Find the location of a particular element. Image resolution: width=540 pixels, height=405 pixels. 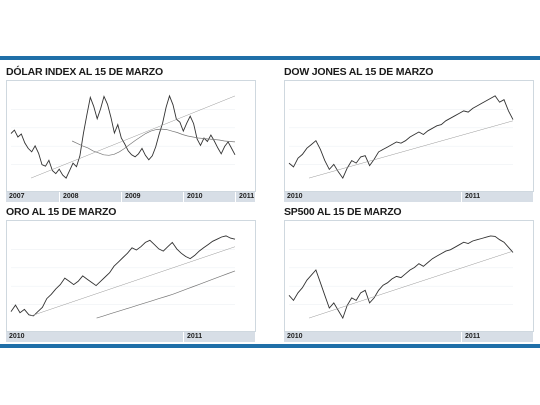

year-label: 2009 is located at coordinates (153, 197).